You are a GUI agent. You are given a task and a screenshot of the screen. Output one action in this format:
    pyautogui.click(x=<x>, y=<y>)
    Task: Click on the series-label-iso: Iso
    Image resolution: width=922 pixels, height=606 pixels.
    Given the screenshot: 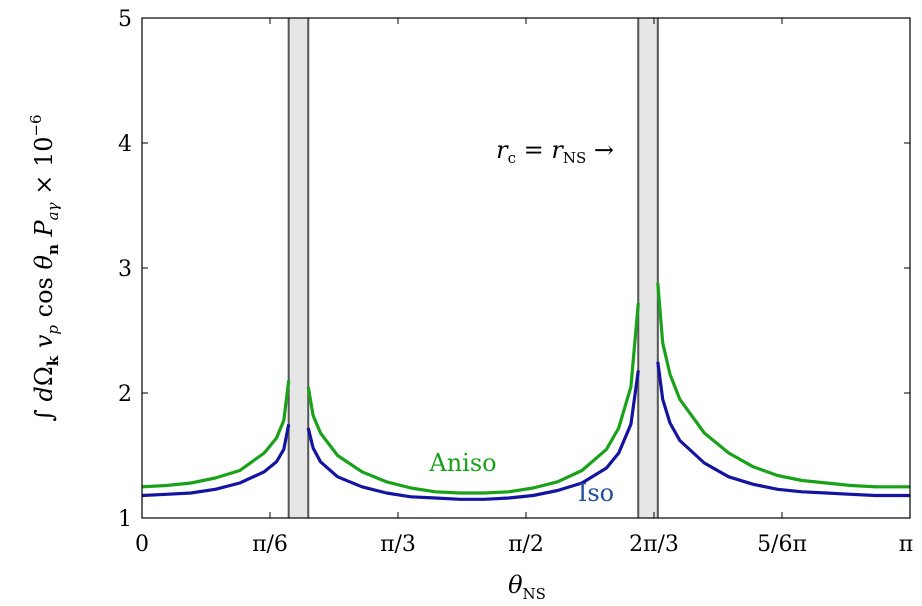 What is the action you would take?
    pyautogui.click(x=596, y=493)
    